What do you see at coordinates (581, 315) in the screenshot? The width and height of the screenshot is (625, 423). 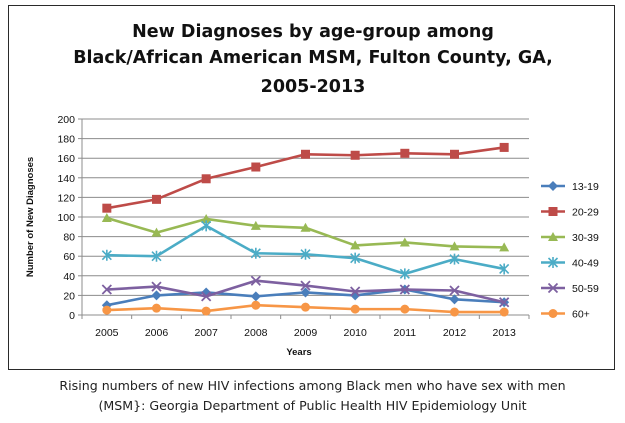 I see `legend-label: 60+` at bounding box center [581, 315].